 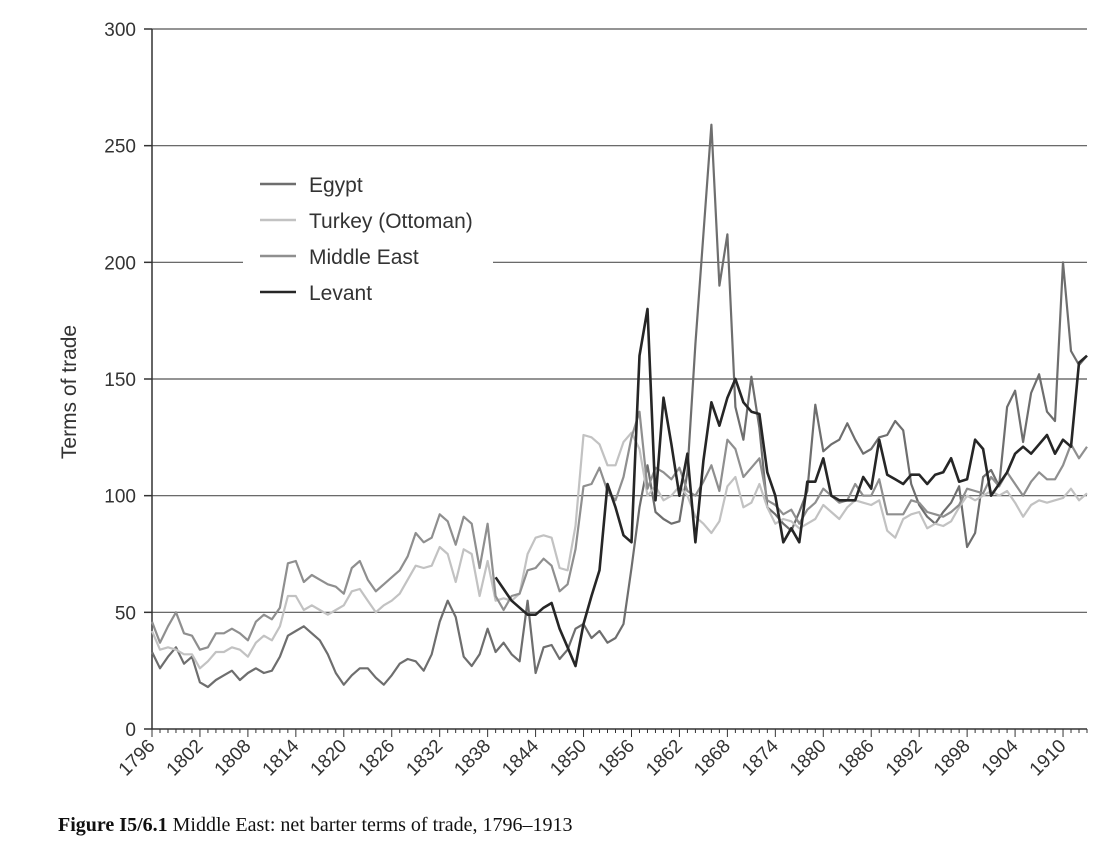 What do you see at coordinates (472, 758) in the screenshot?
I see `x-tick-label: 1838` at bounding box center [472, 758].